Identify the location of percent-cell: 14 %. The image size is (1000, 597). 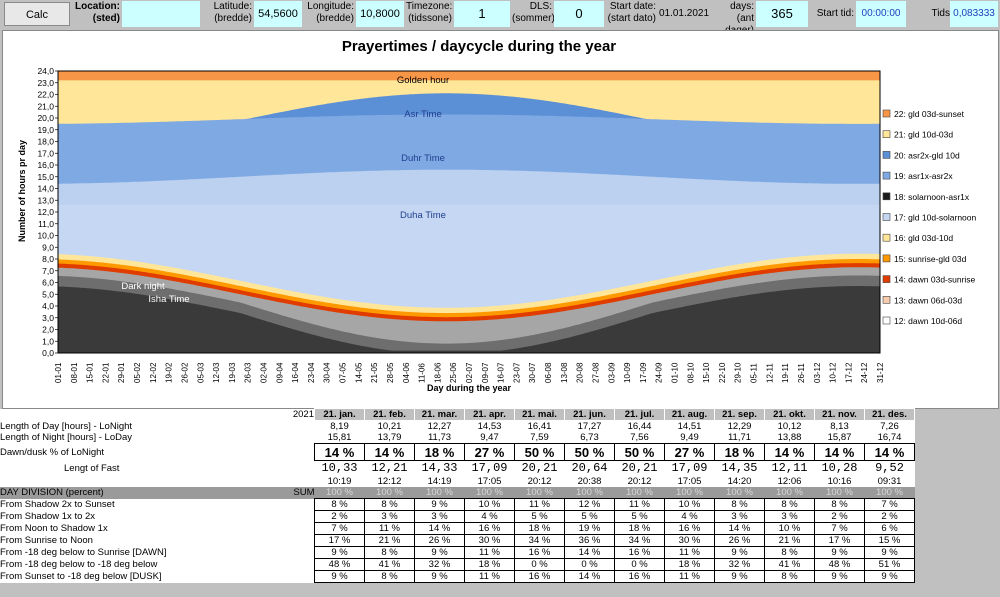
(439, 528).